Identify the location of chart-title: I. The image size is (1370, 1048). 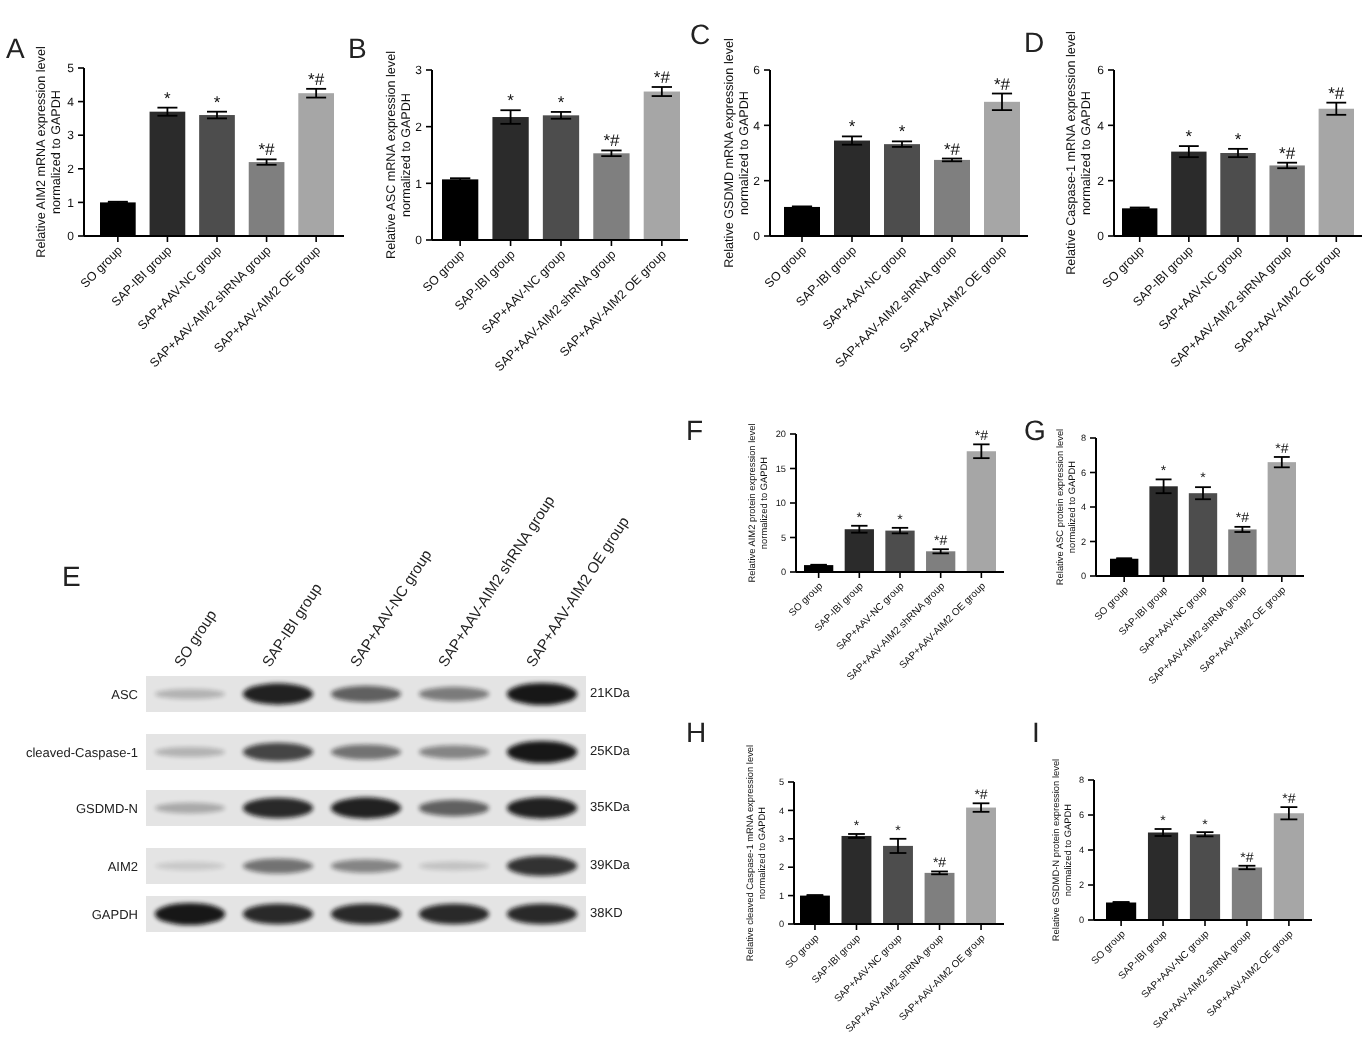
(1036, 732).